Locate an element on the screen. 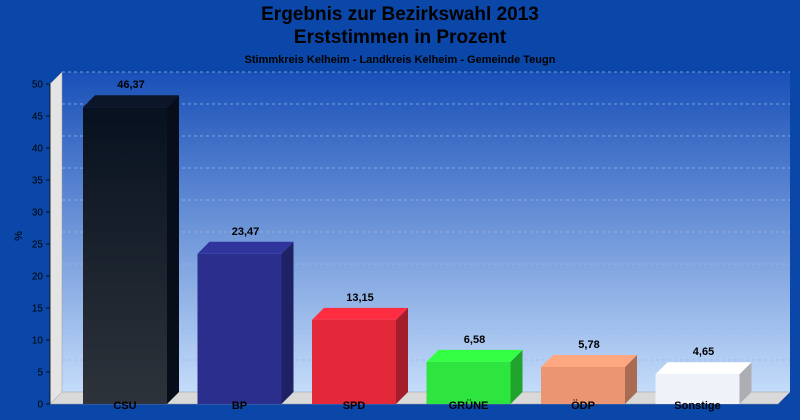 This screenshot has height=420, width=800. data-label: 23,47 is located at coordinates (246, 232).